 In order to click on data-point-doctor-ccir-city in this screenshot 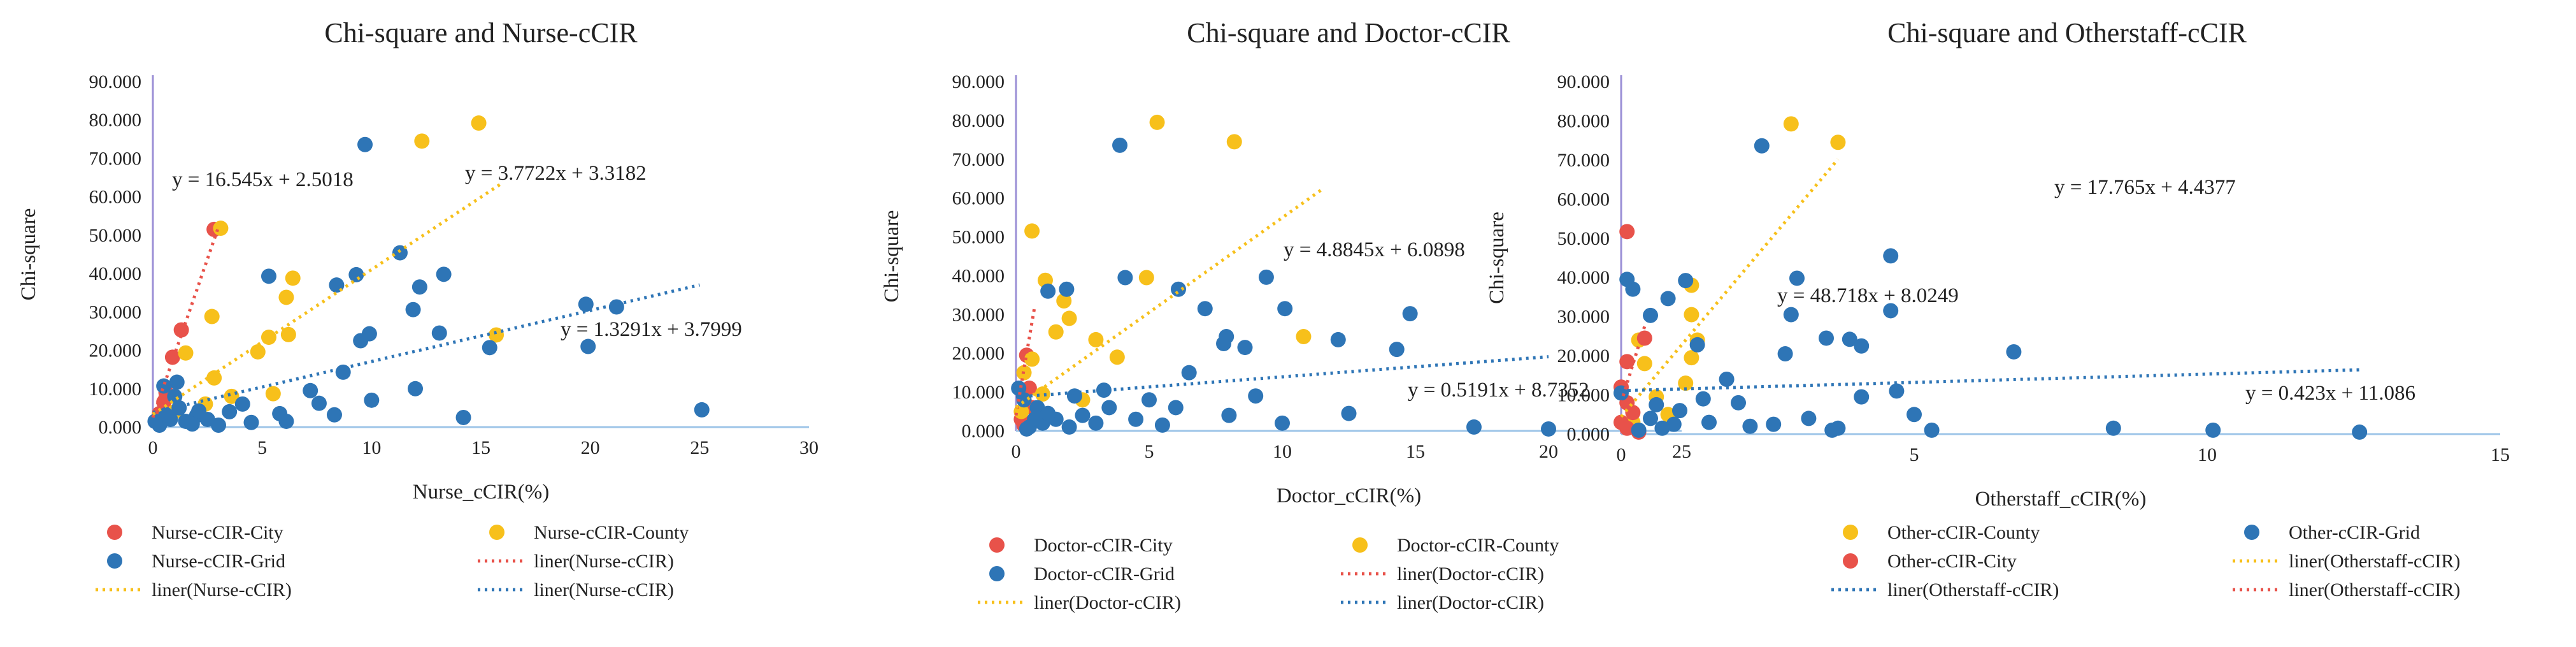, I will do `click(1029, 388)`.